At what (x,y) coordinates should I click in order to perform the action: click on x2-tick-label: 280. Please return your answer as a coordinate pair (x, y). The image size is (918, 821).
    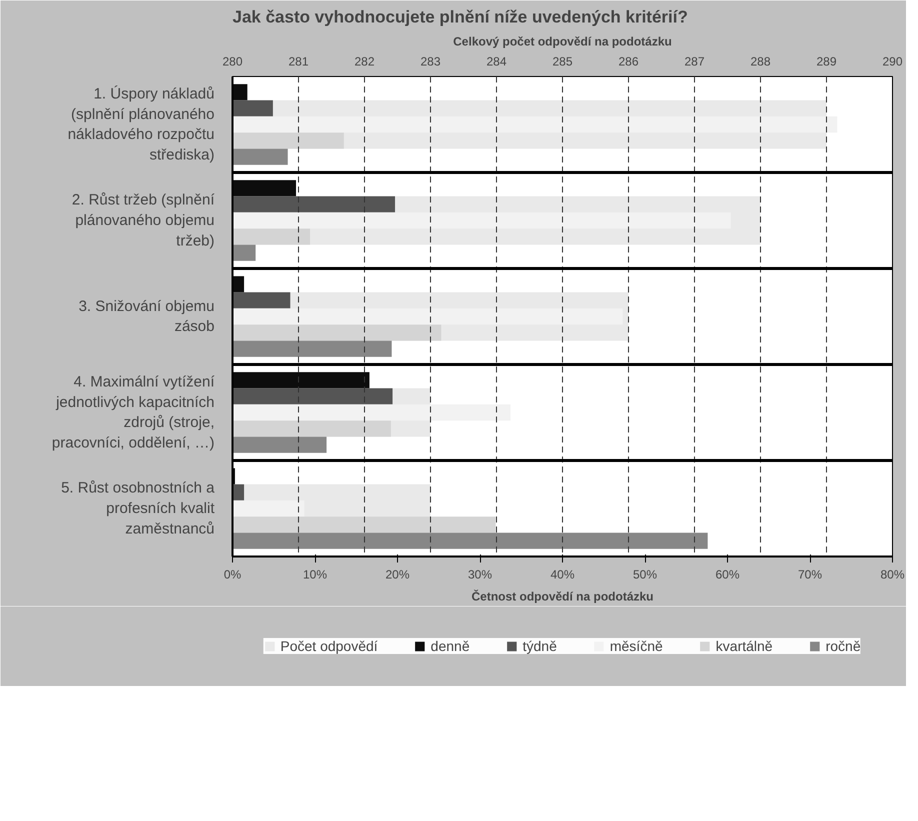
    Looking at the image, I should click on (232, 61).